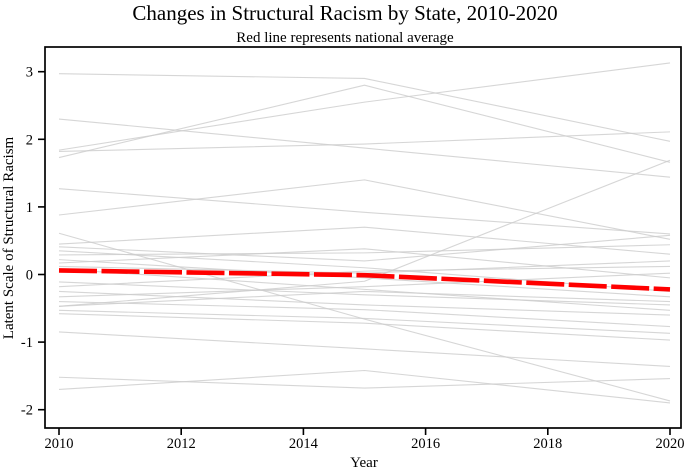 Image resolution: width=685 pixels, height=476 pixels. What do you see at coordinates (304, 444) in the screenshot?
I see `x-tick-label: 2014` at bounding box center [304, 444].